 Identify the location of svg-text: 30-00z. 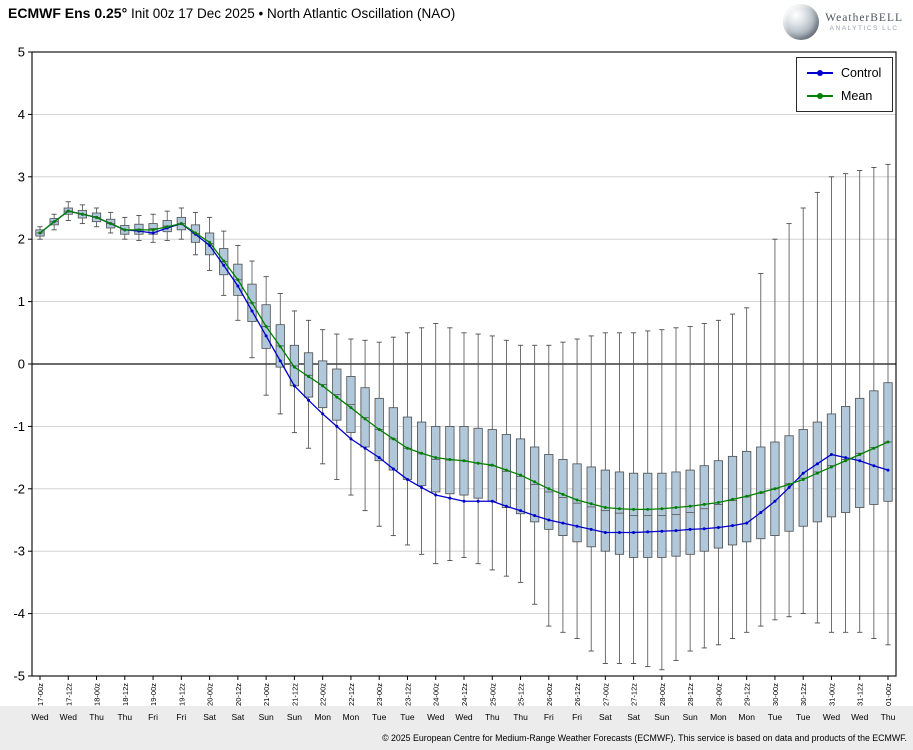
(775, 694).